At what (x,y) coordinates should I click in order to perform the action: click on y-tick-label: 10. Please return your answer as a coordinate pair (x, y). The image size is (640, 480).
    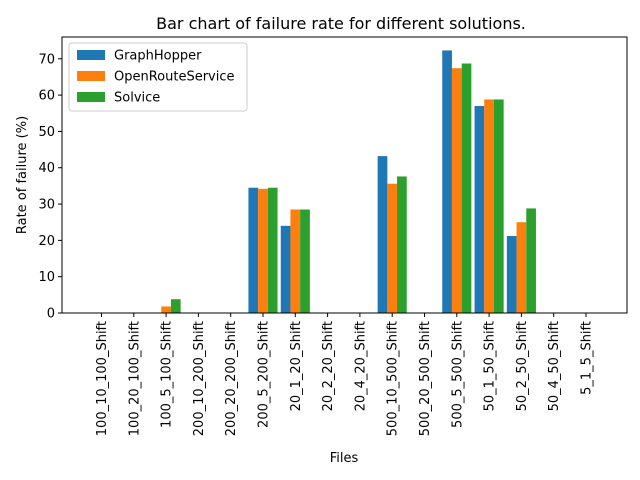
    Looking at the image, I should click on (46, 277).